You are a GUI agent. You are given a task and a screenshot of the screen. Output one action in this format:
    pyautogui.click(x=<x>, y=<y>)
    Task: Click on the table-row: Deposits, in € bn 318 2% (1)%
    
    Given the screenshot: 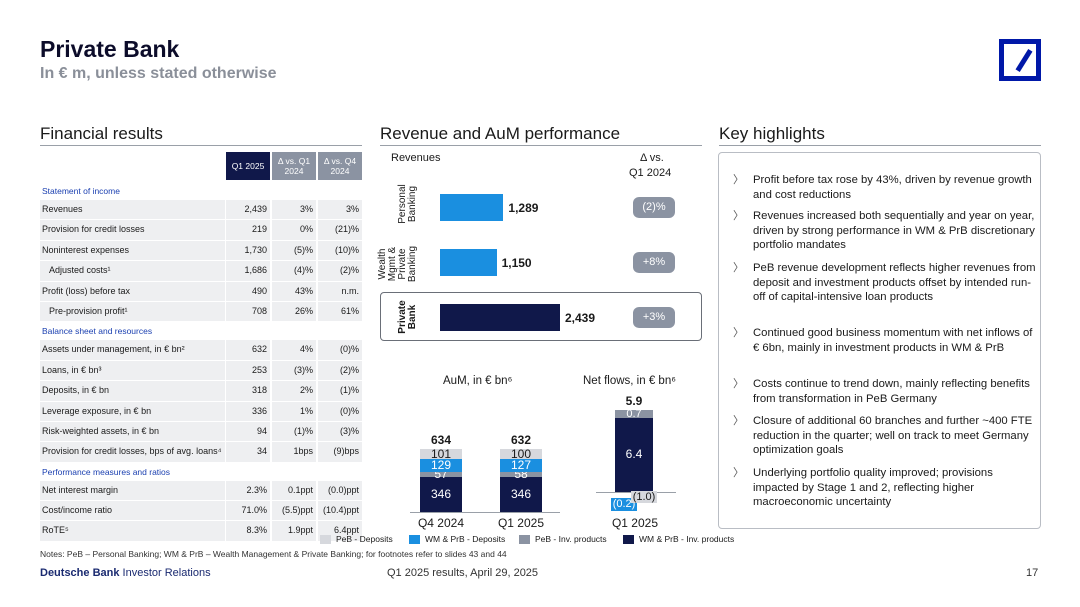 What is the action you would take?
    pyautogui.click(x=201, y=391)
    